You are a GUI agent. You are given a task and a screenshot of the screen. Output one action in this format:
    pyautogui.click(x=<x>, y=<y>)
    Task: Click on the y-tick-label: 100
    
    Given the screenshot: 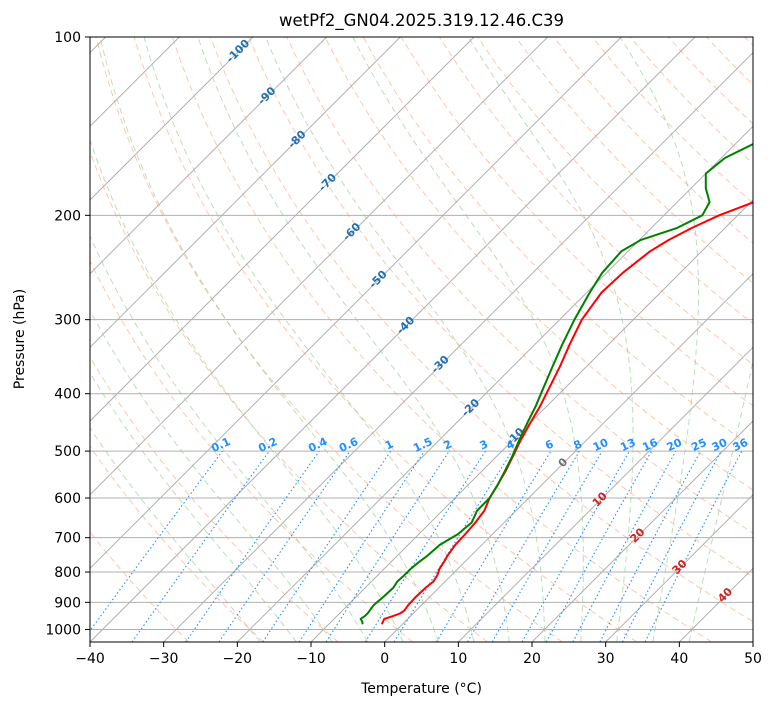 What is the action you would take?
    pyautogui.click(x=67, y=38)
    